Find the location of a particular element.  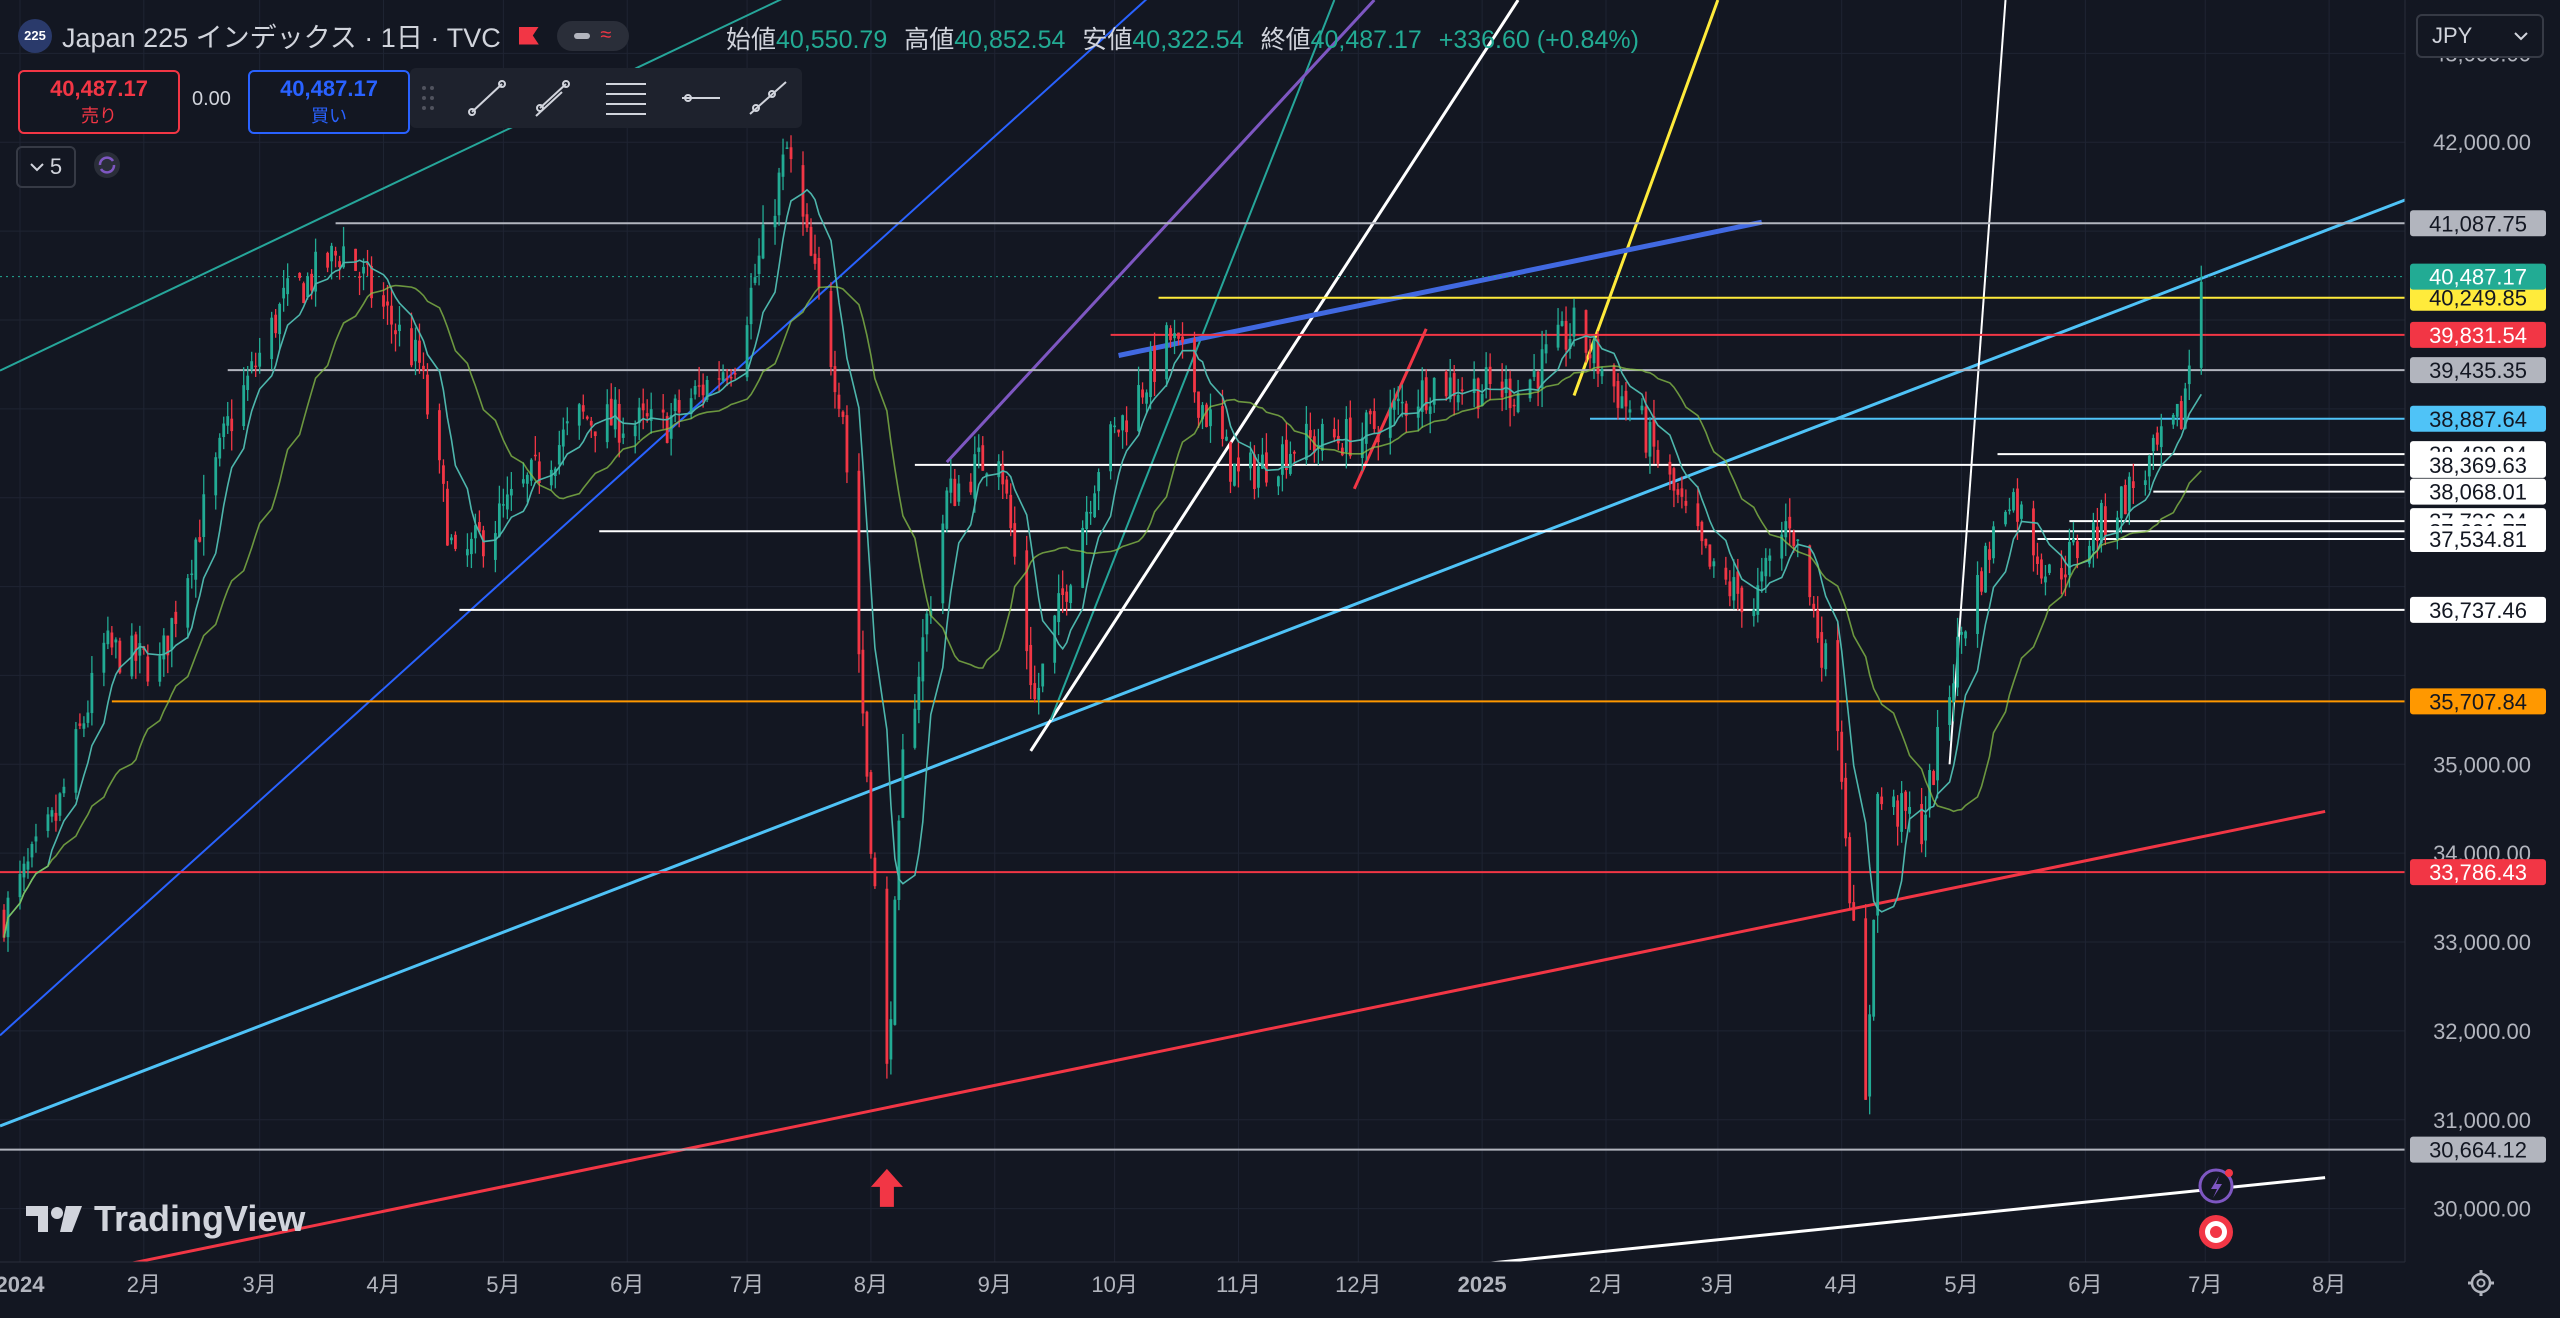

sell-button: 40,487.17 売り is located at coordinates (99, 102).